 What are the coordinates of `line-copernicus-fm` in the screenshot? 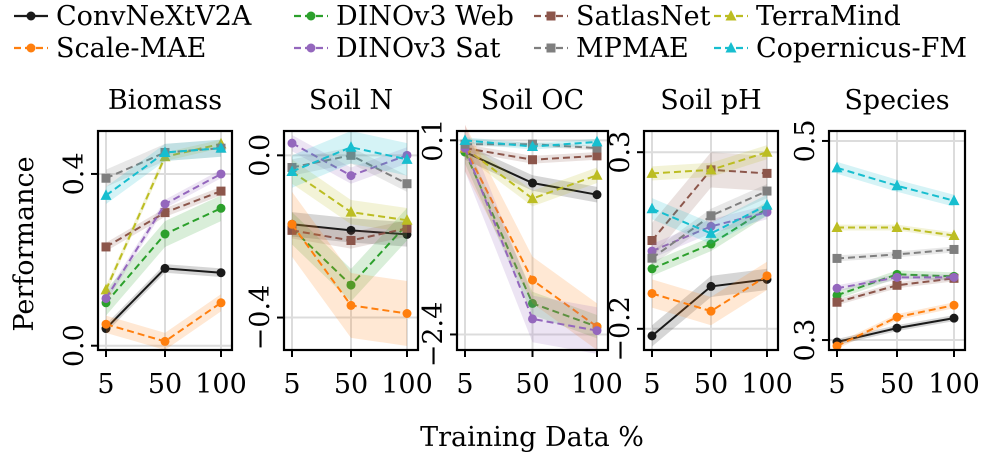 It's located at (349, 159).